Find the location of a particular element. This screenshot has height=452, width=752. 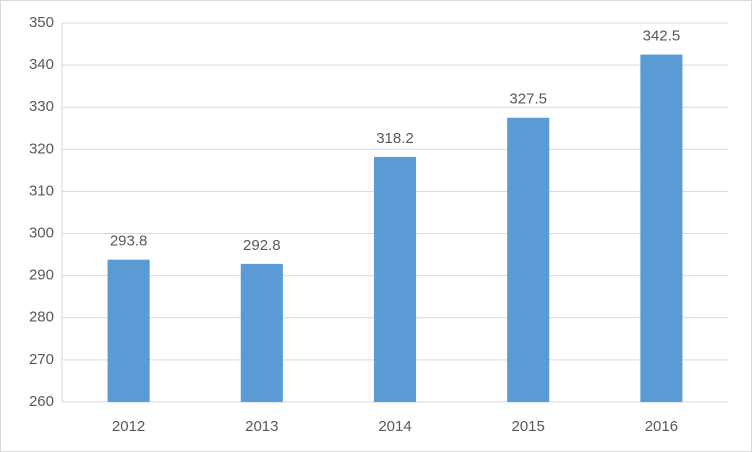

y-tick-label: 350 is located at coordinates (41, 22).